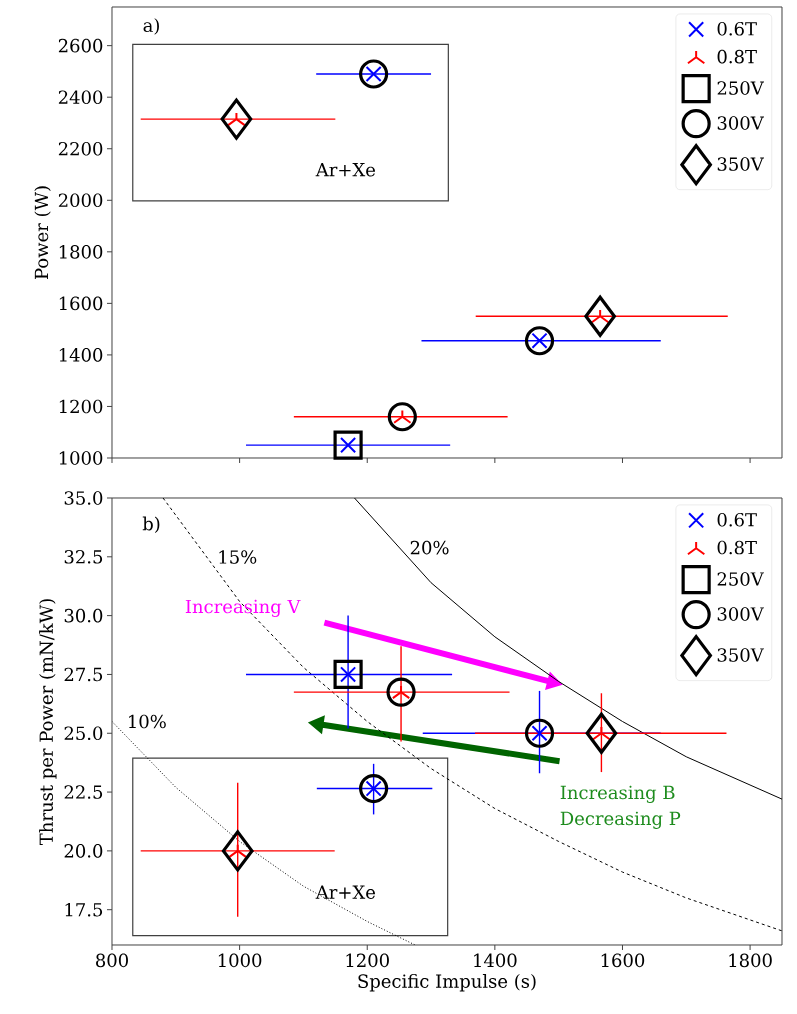  Describe the element at coordinates (83, 498) in the screenshot. I see `y-tick-label: 35.0` at that location.